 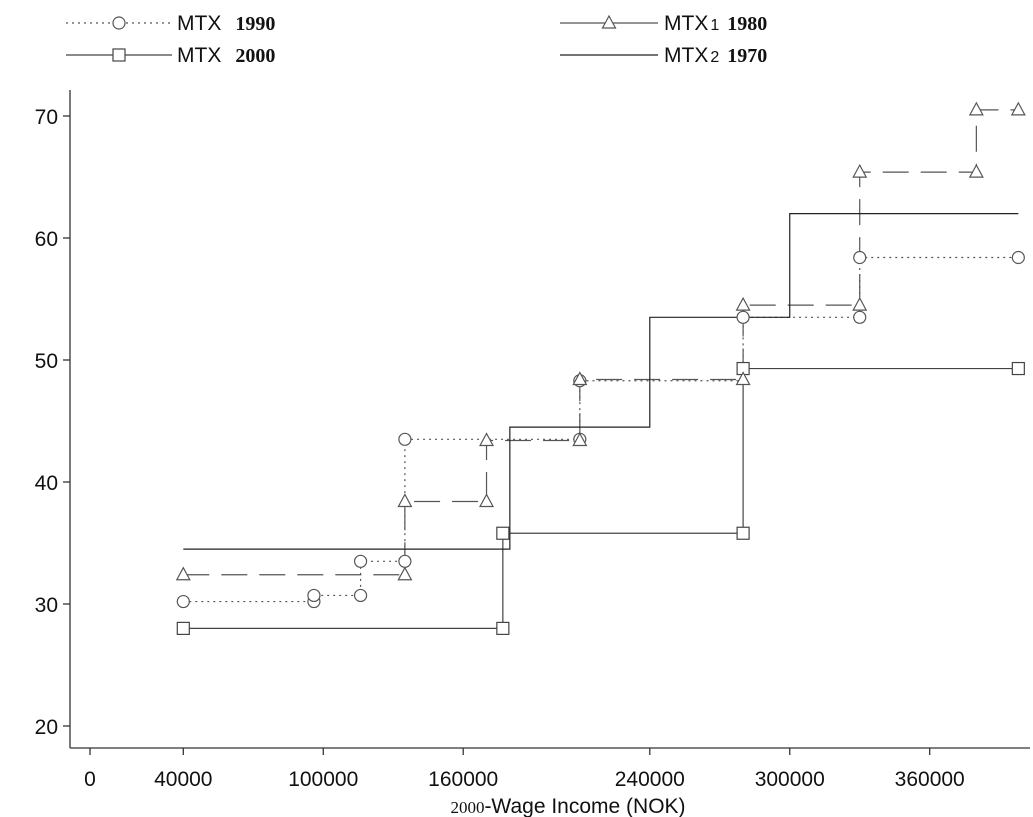 I want to click on y-tick-label: 30, so click(x=46, y=605).